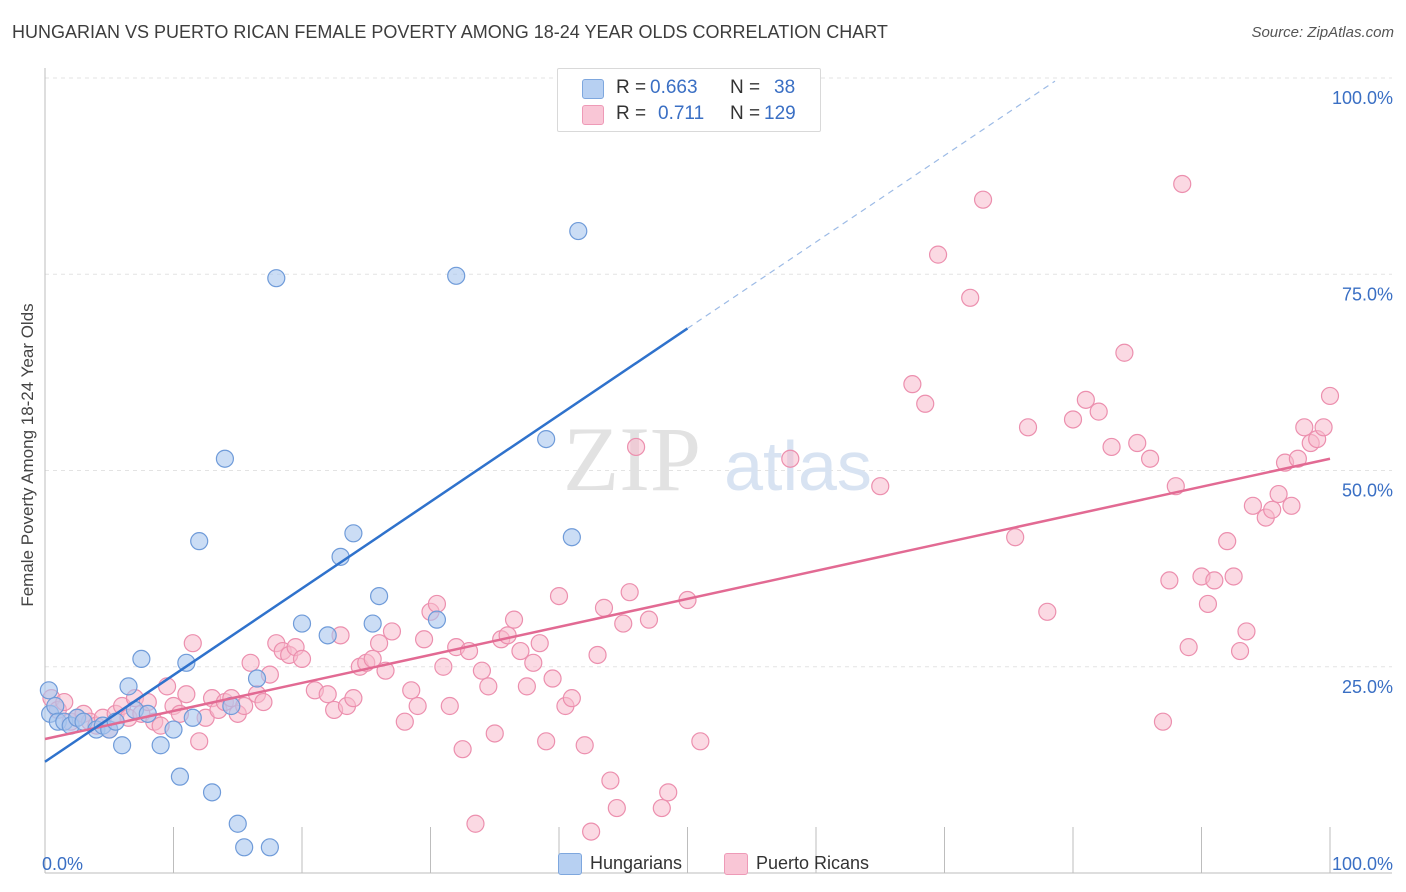  What do you see at coordinates (745, 113) in the screenshot?
I see `n-label: N =` at bounding box center [745, 113].